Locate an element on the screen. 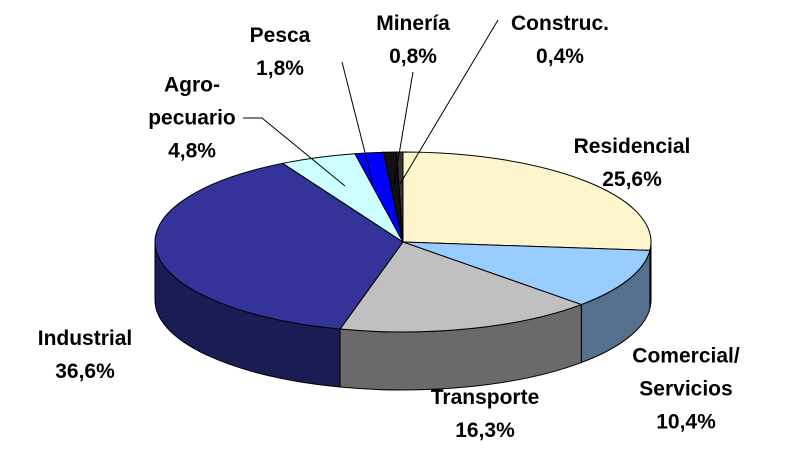 The height and width of the screenshot is (464, 787). slice-label: Industrial 36,6% is located at coordinates (85, 355).